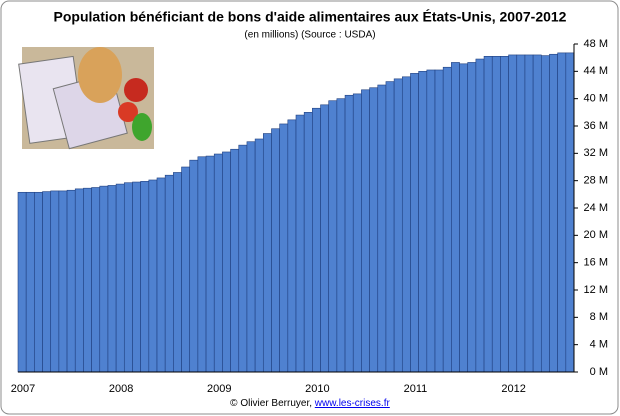 The width and height of the screenshot is (620, 416). Describe the element at coordinates (596, 263) in the screenshot. I see `y-tick-label: 16 M` at that location.